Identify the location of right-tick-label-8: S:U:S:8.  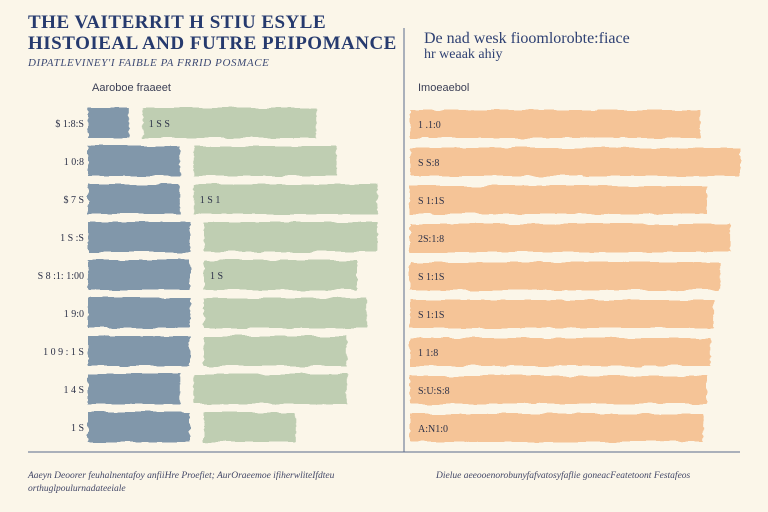
(434, 391).